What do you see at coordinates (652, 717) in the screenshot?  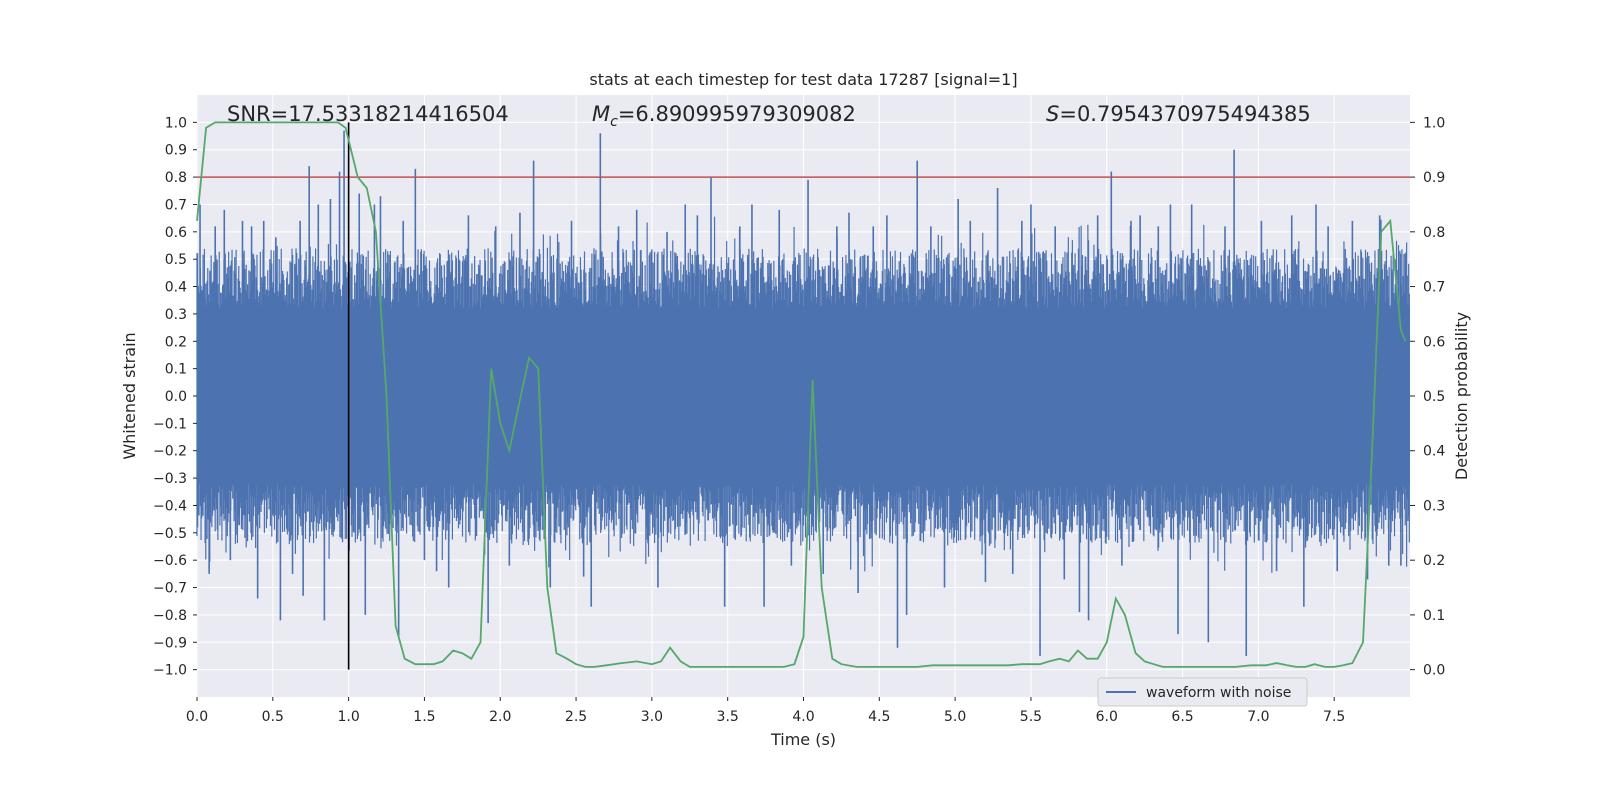 I see `x-tick-label: 3.0` at bounding box center [652, 717].